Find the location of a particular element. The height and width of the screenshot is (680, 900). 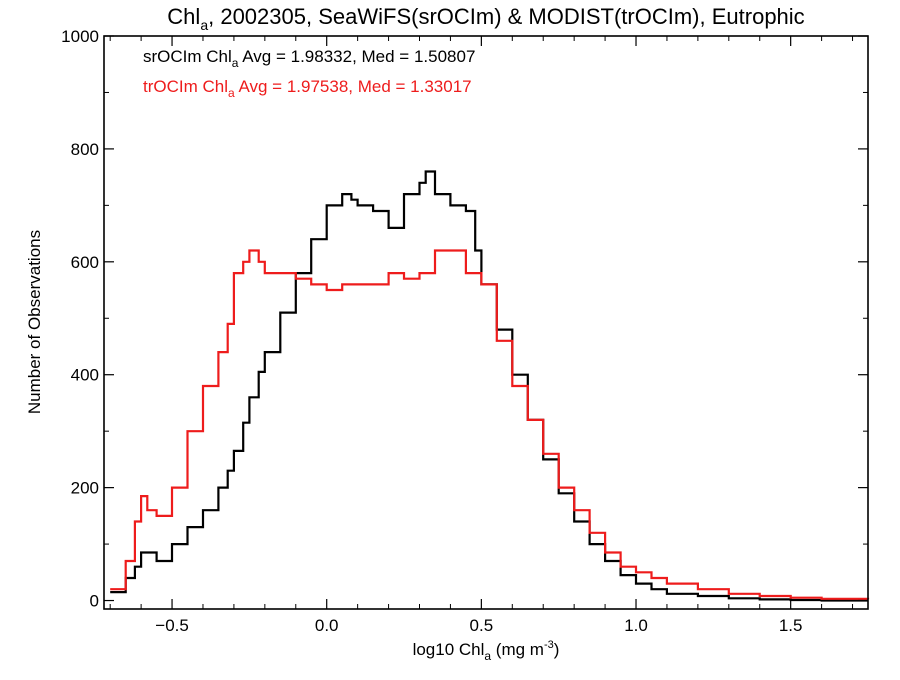

y-tick-label: 200 is located at coordinates (85, 488).